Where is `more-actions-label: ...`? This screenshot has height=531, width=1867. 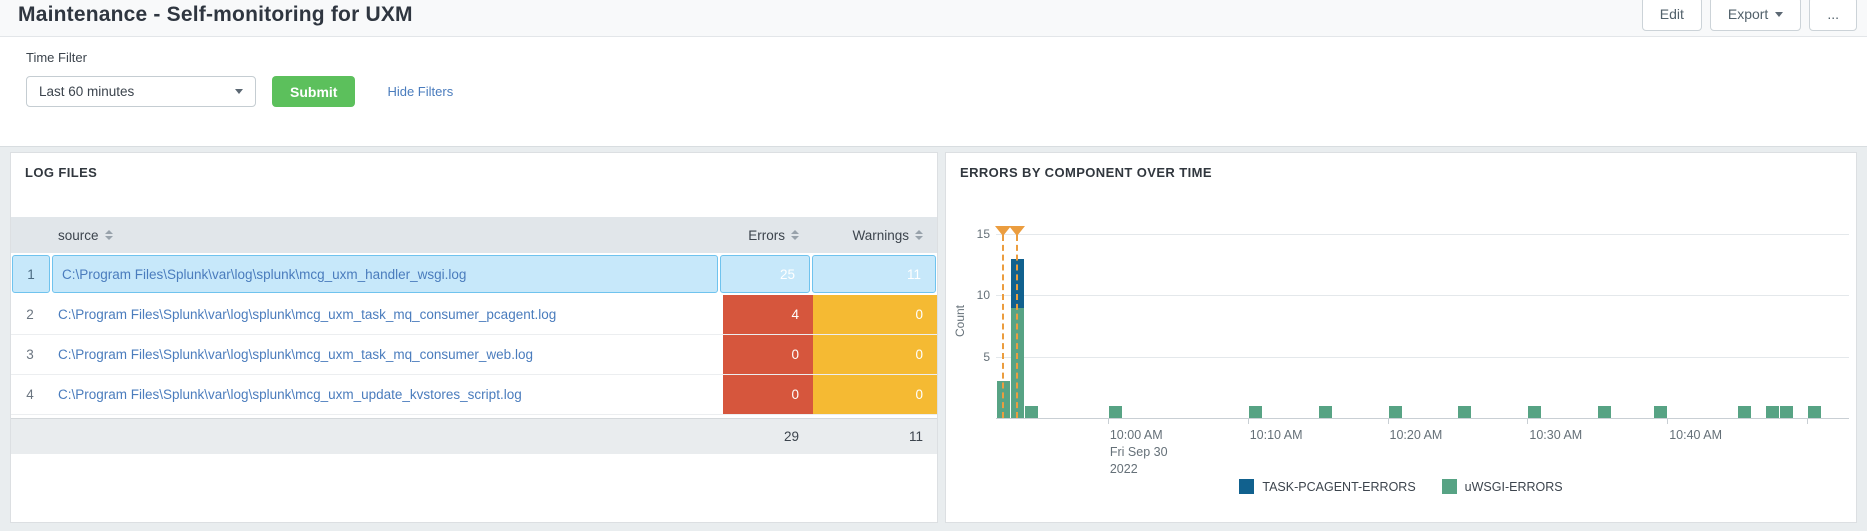
more-actions-label: ... is located at coordinates (1833, 14).